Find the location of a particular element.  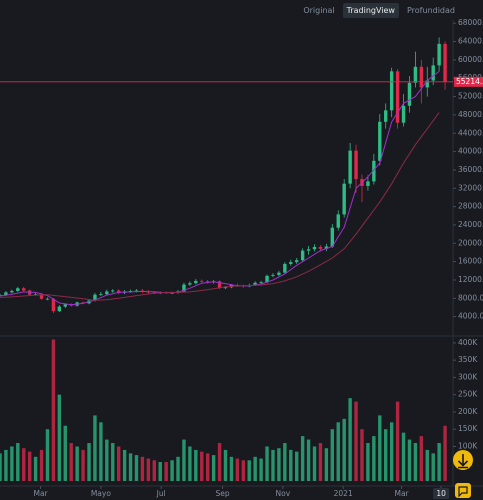

volume-y-tick-label: 250K is located at coordinates (468, 394).